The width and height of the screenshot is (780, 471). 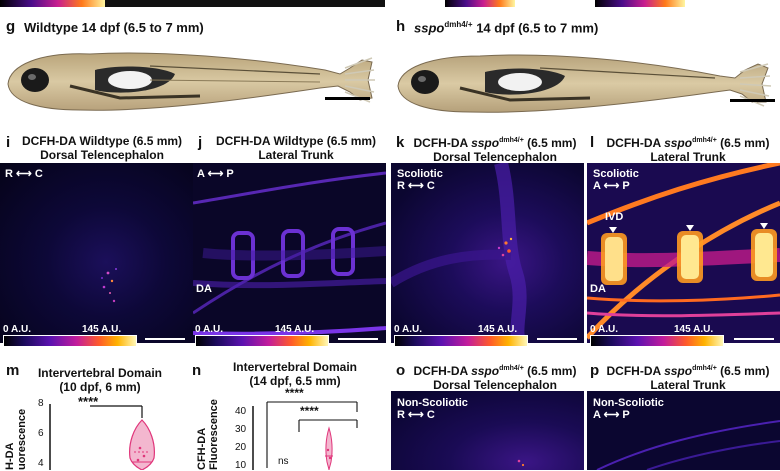 What do you see at coordinates (535, 28) in the screenshot?
I see `panel-h-title-rest: 14 dpf (6.5 to 7 mm)` at bounding box center [535, 28].